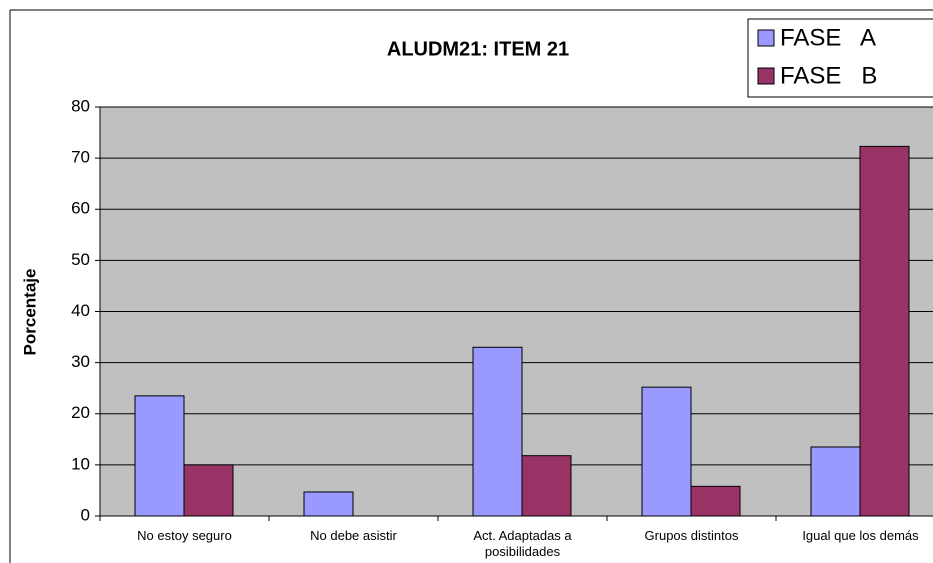  What do you see at coordinates (828, 37) in the screenshot?
I see `legend-label: FASE A` at bounding box center [828, 37].